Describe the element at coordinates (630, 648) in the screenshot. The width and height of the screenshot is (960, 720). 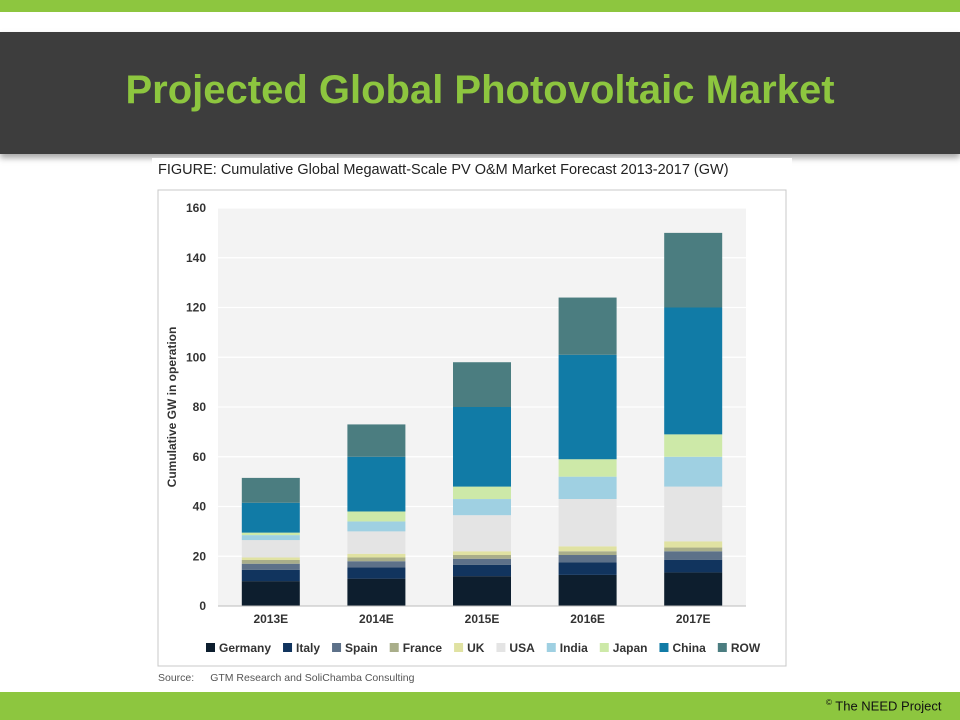
I see `legend-label-japan: Japan` at that location.